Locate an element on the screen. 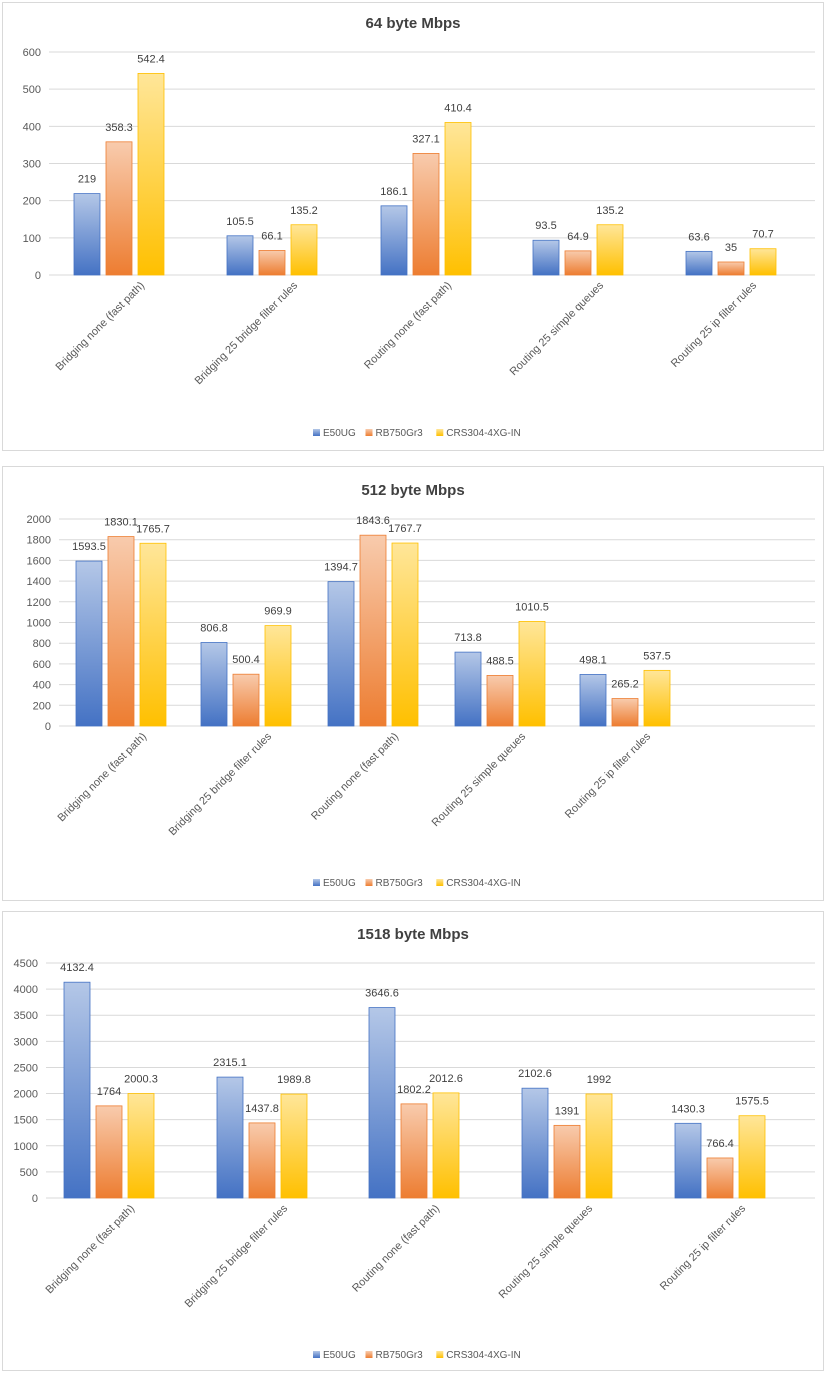  data-label: 806.8 is located at coordinates (214, 628).